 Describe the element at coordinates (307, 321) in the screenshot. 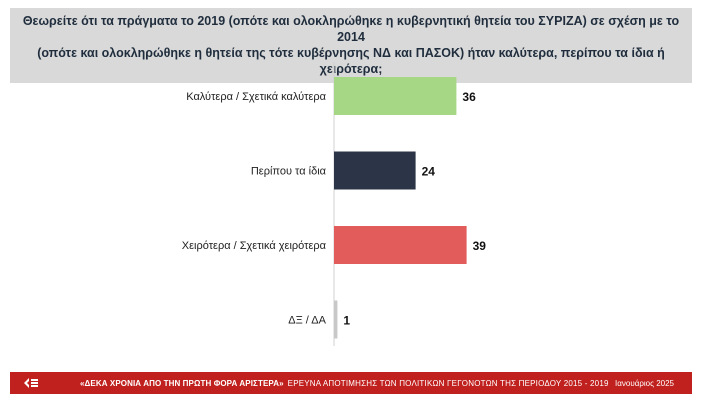

I see `category-label: ΔΞ / ΔΑ` at that location.